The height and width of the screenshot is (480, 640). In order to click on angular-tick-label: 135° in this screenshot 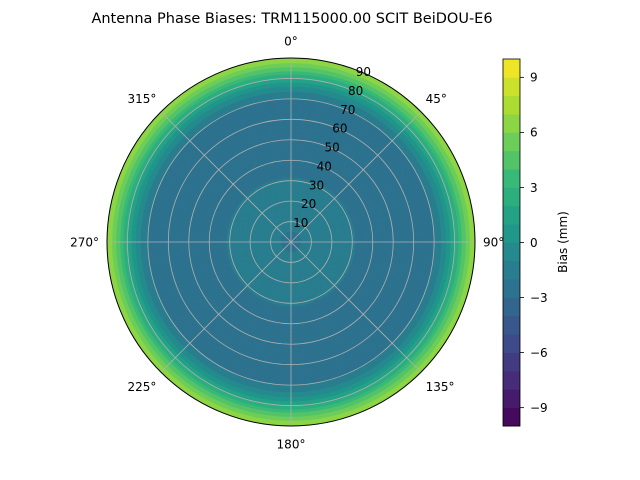, I will do `click(440, 387)`.